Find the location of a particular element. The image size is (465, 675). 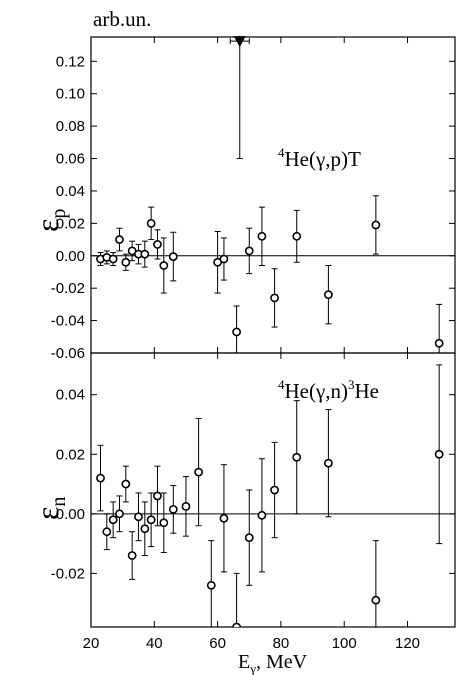

upper-ytick-label: 0.12 is located at coordinates (70, 61).